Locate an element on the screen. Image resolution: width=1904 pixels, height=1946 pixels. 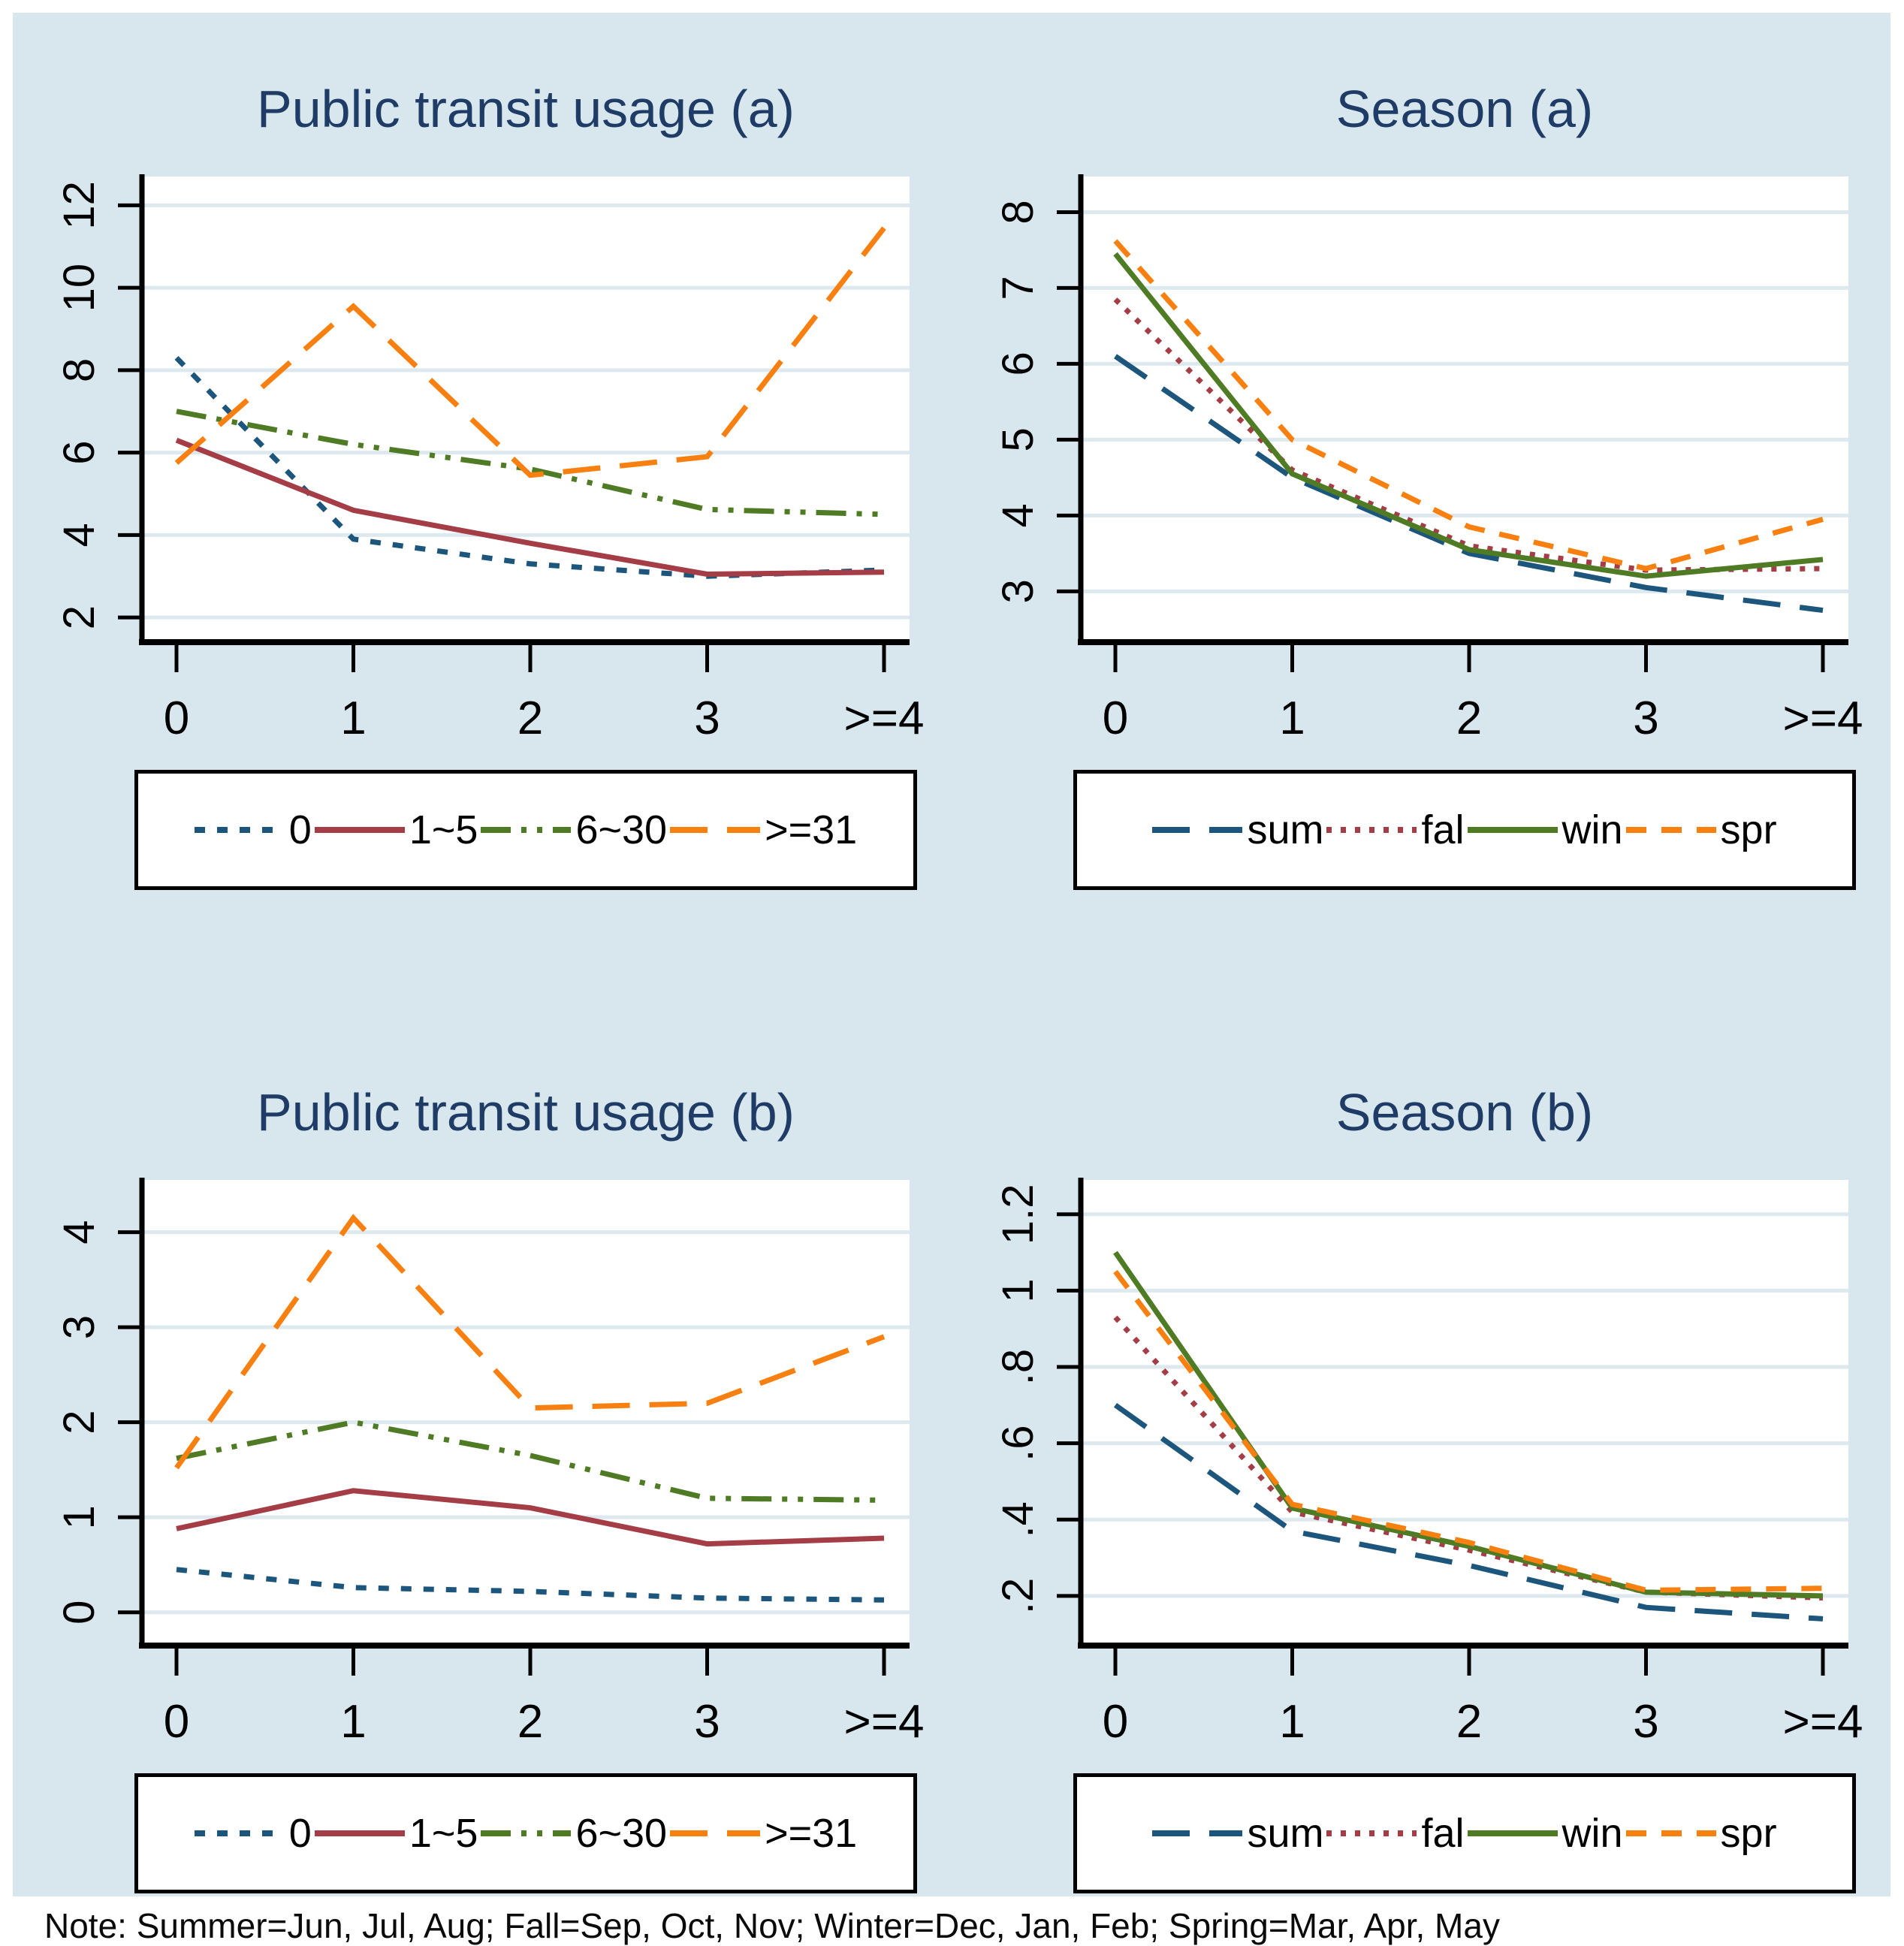
legend-item-sum: sum is located at coordinates (1237, 830).